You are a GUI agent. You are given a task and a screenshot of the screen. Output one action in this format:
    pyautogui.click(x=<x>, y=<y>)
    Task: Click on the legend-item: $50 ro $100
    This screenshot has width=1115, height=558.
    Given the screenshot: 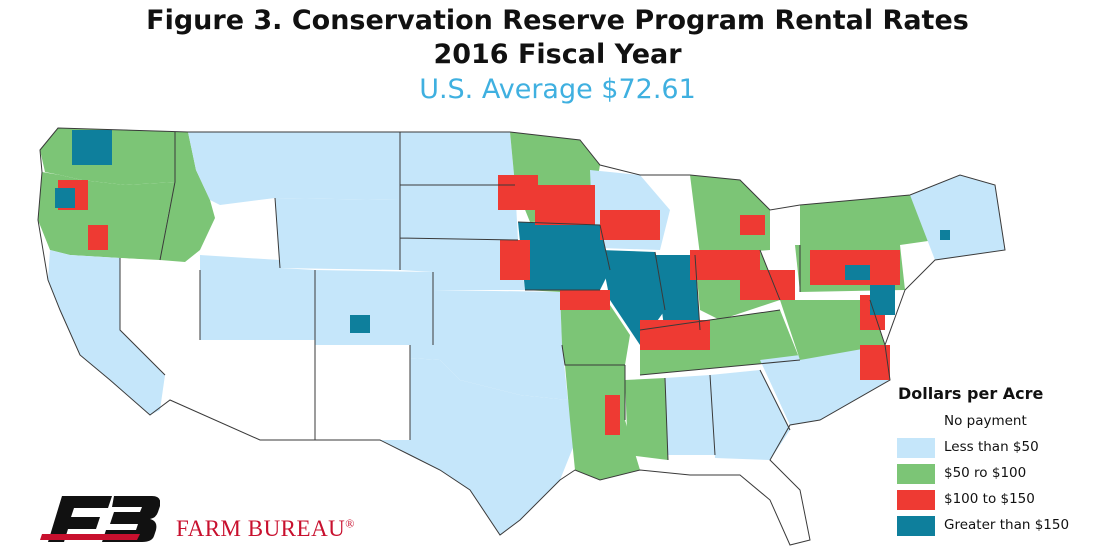 What is the action you would take?
    pyautogui.click(x=1004, y=474)
    